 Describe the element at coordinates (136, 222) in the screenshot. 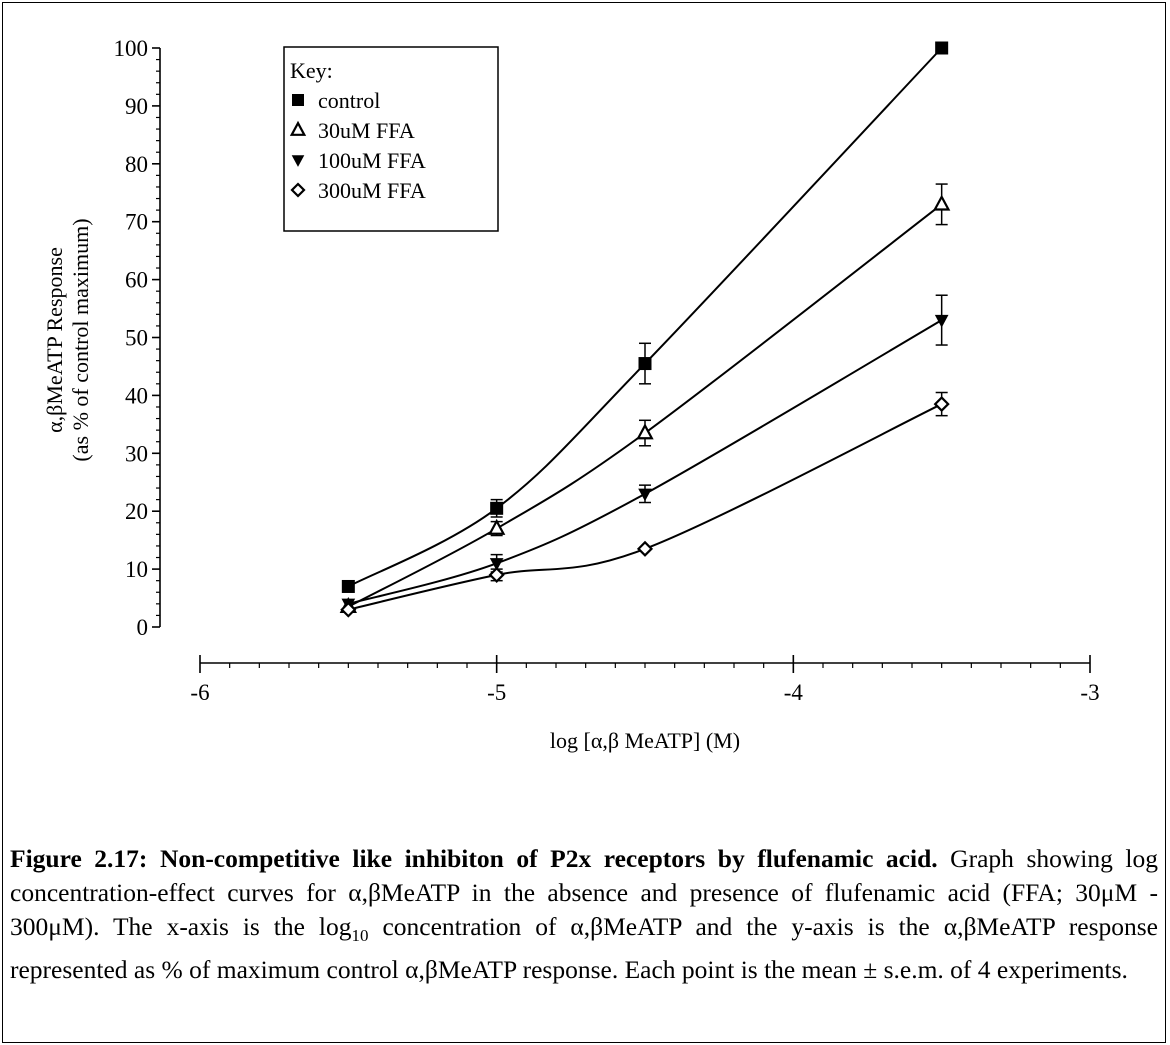

I see `y-tick-label: 70` at that location.